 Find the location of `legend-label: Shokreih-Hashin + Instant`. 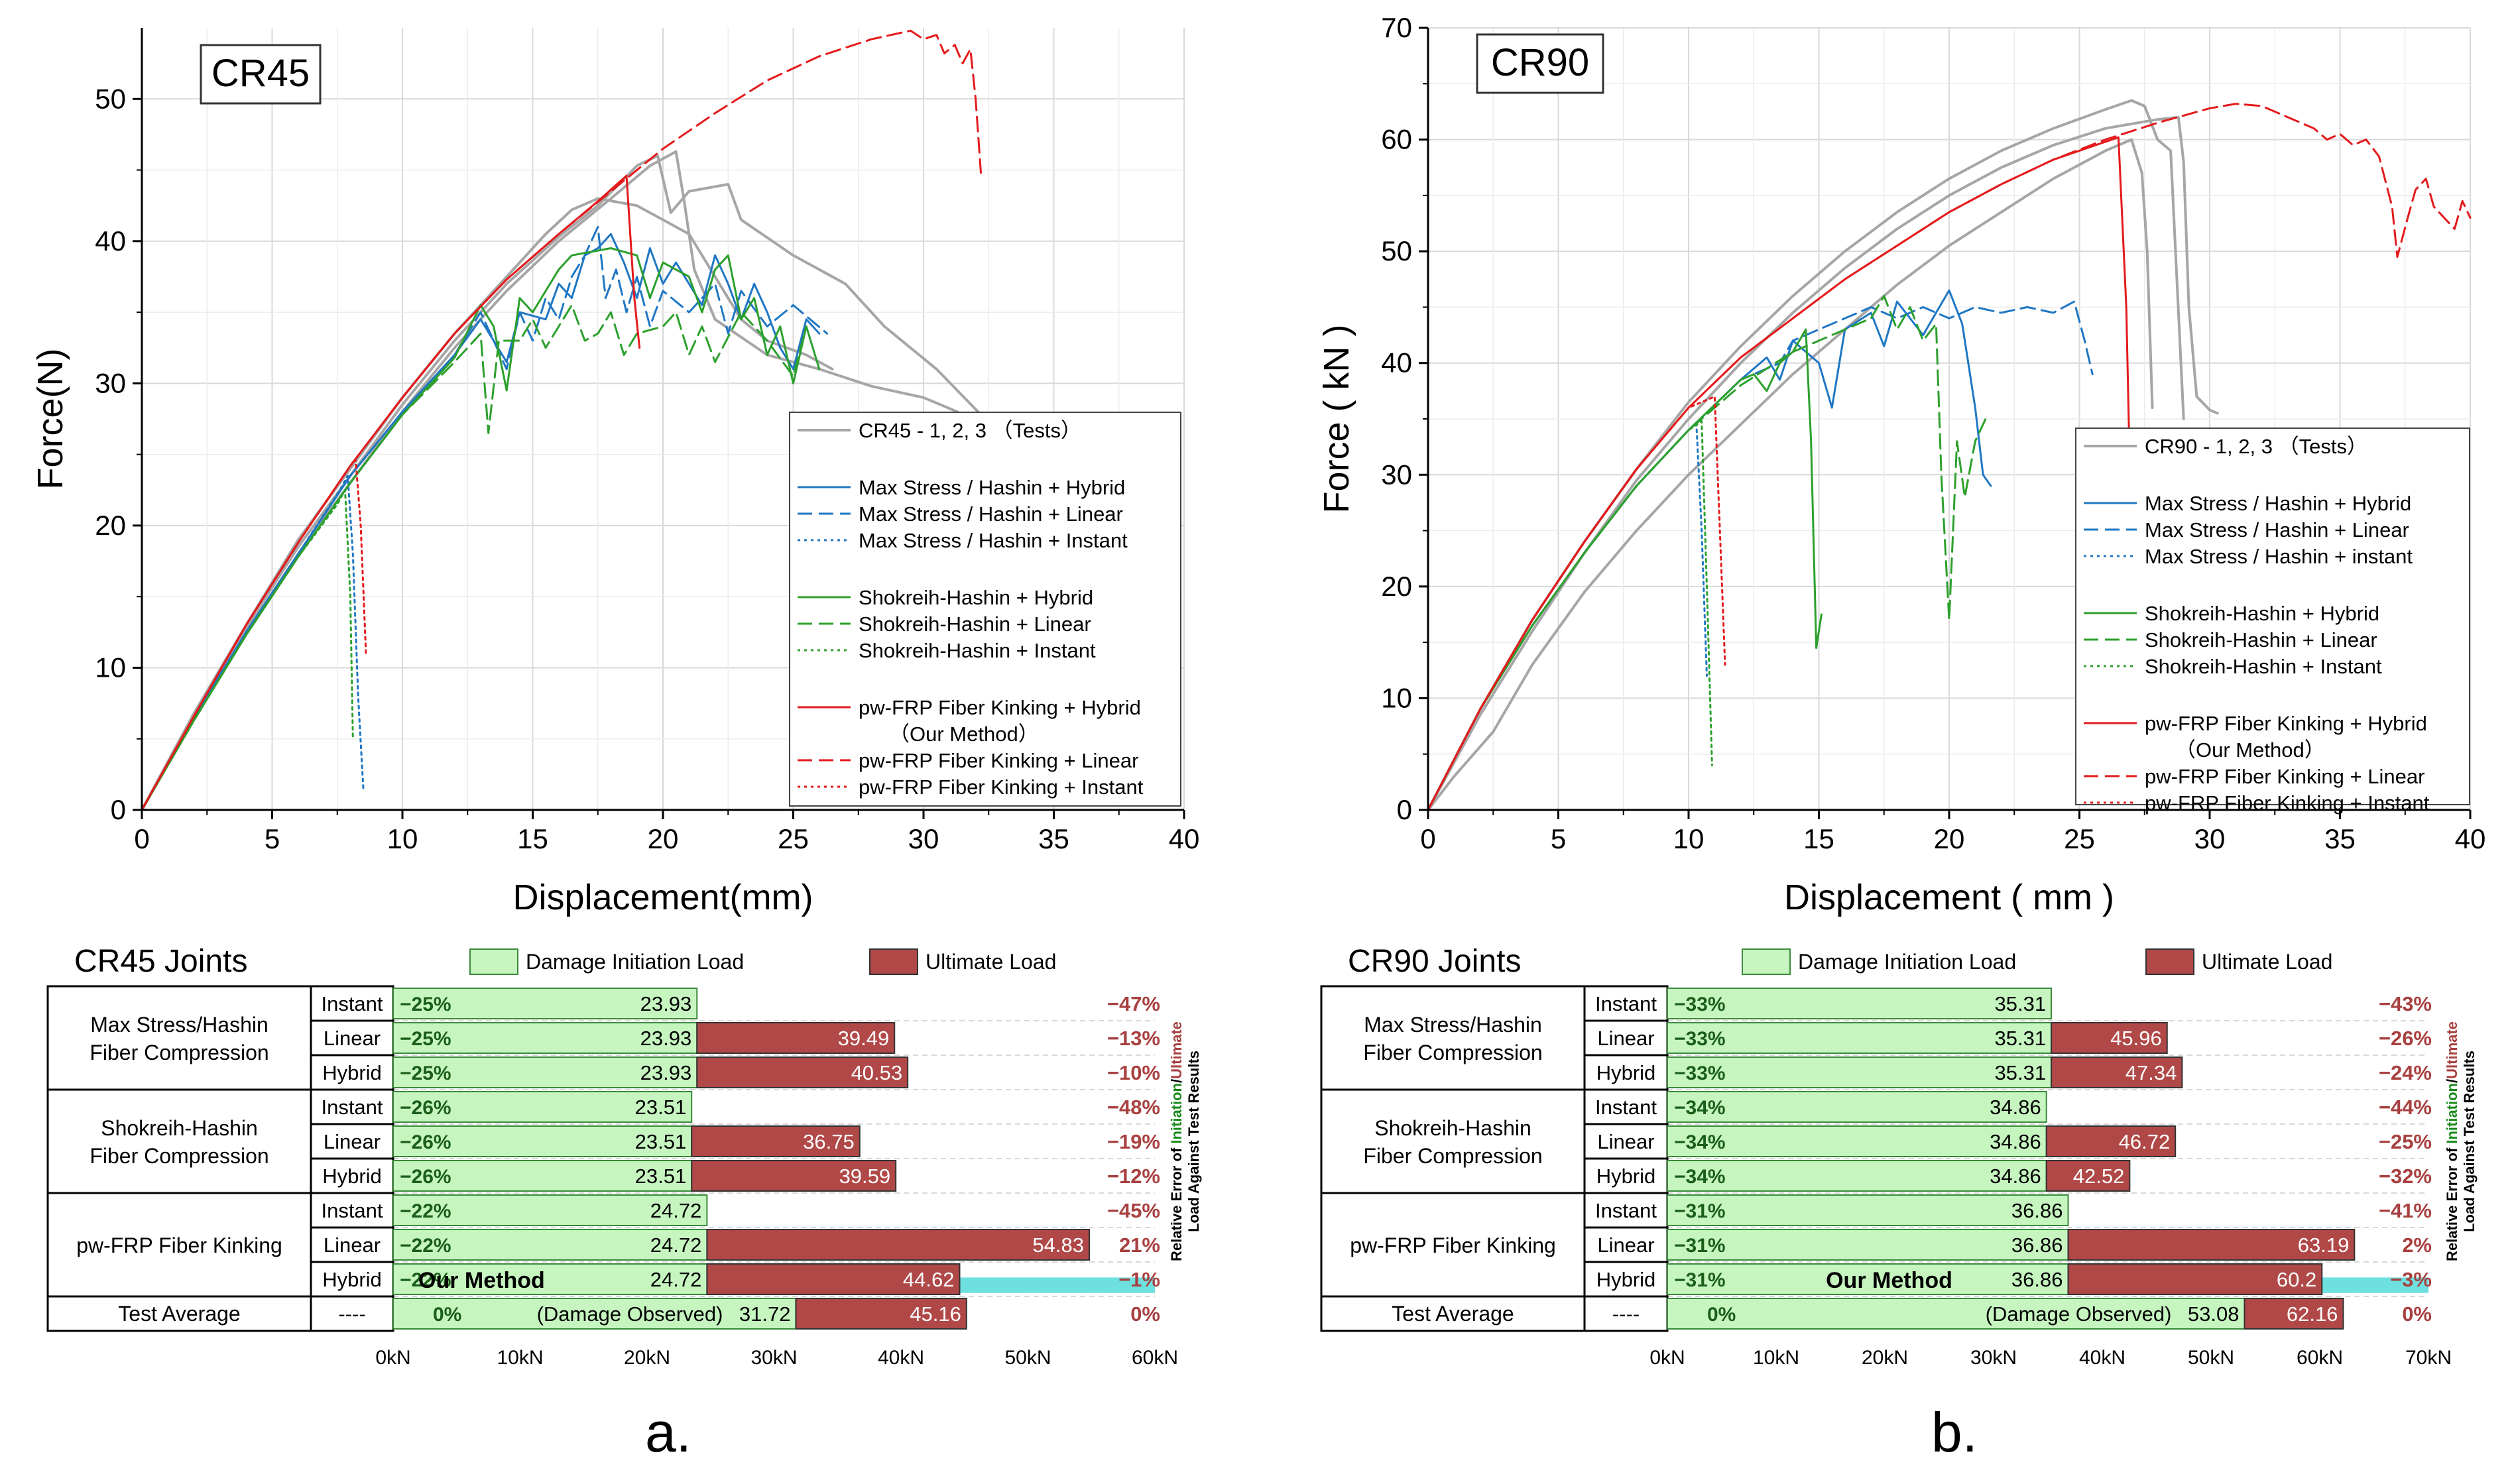

legend-label: Shokreih-Hashin + Instant is located at coordinates (977, 650).